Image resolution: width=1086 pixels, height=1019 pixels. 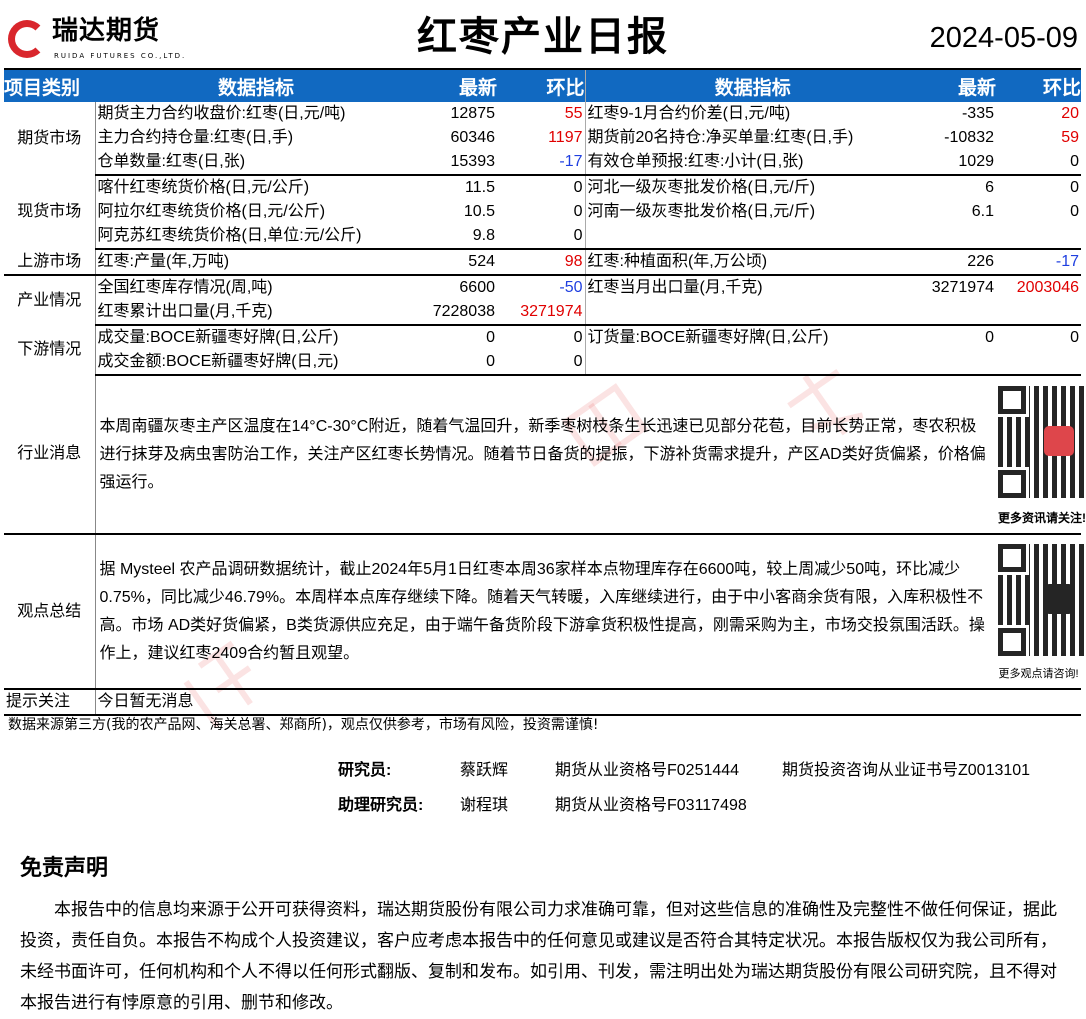 What do you see at coordinates (958, 163) in the screenshot?
I see `latest-value: 1029` at bounding box center [958, 163].